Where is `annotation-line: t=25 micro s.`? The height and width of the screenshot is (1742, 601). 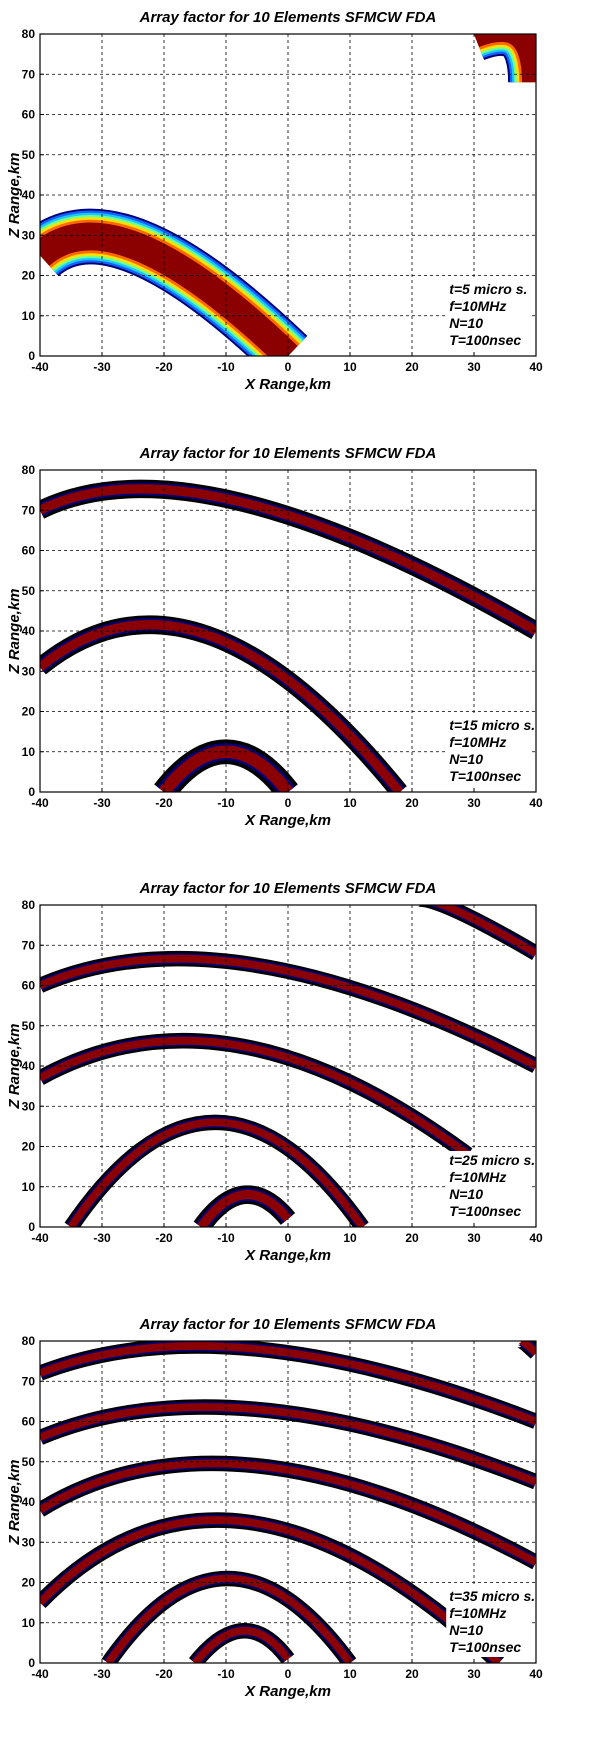 annotation-line: t=25 micro s. is located at coordinates (492, 1160).